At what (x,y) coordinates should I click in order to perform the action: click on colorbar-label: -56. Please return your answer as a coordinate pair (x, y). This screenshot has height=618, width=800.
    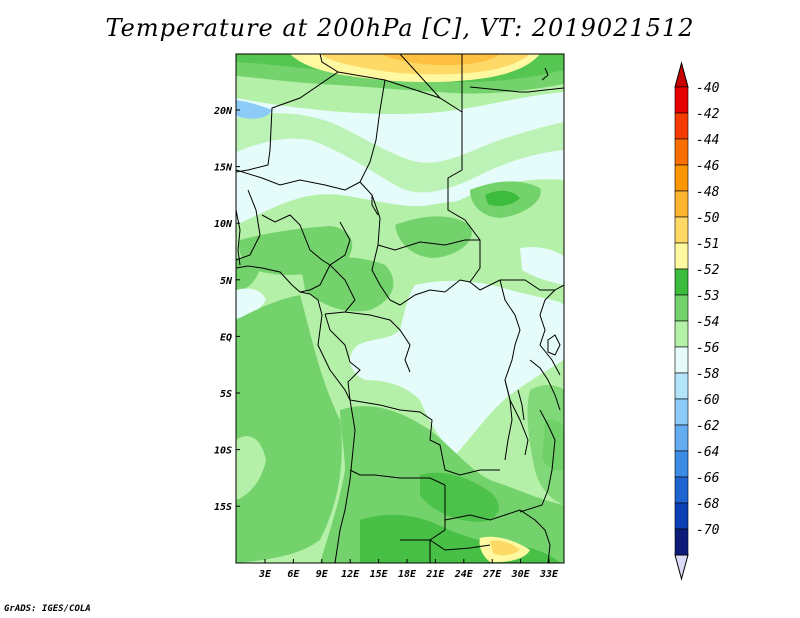
    Looking at the image, I should click on (708, 348).